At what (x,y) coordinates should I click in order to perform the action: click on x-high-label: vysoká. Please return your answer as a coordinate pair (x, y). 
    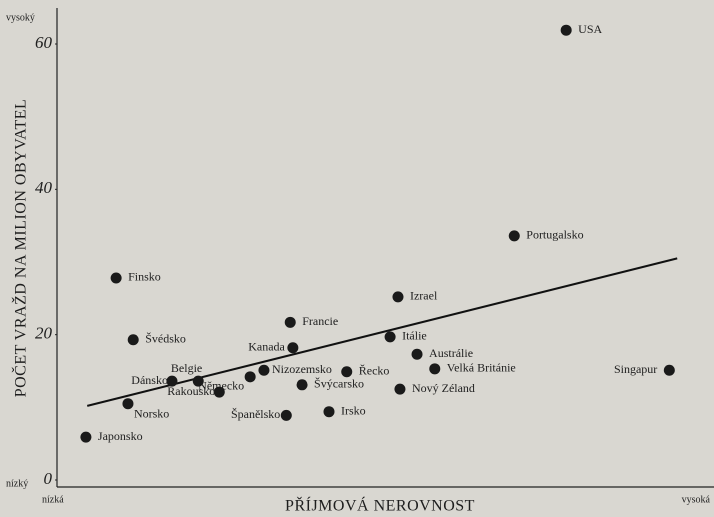
    Looking at the image, I should click on (696, 499).